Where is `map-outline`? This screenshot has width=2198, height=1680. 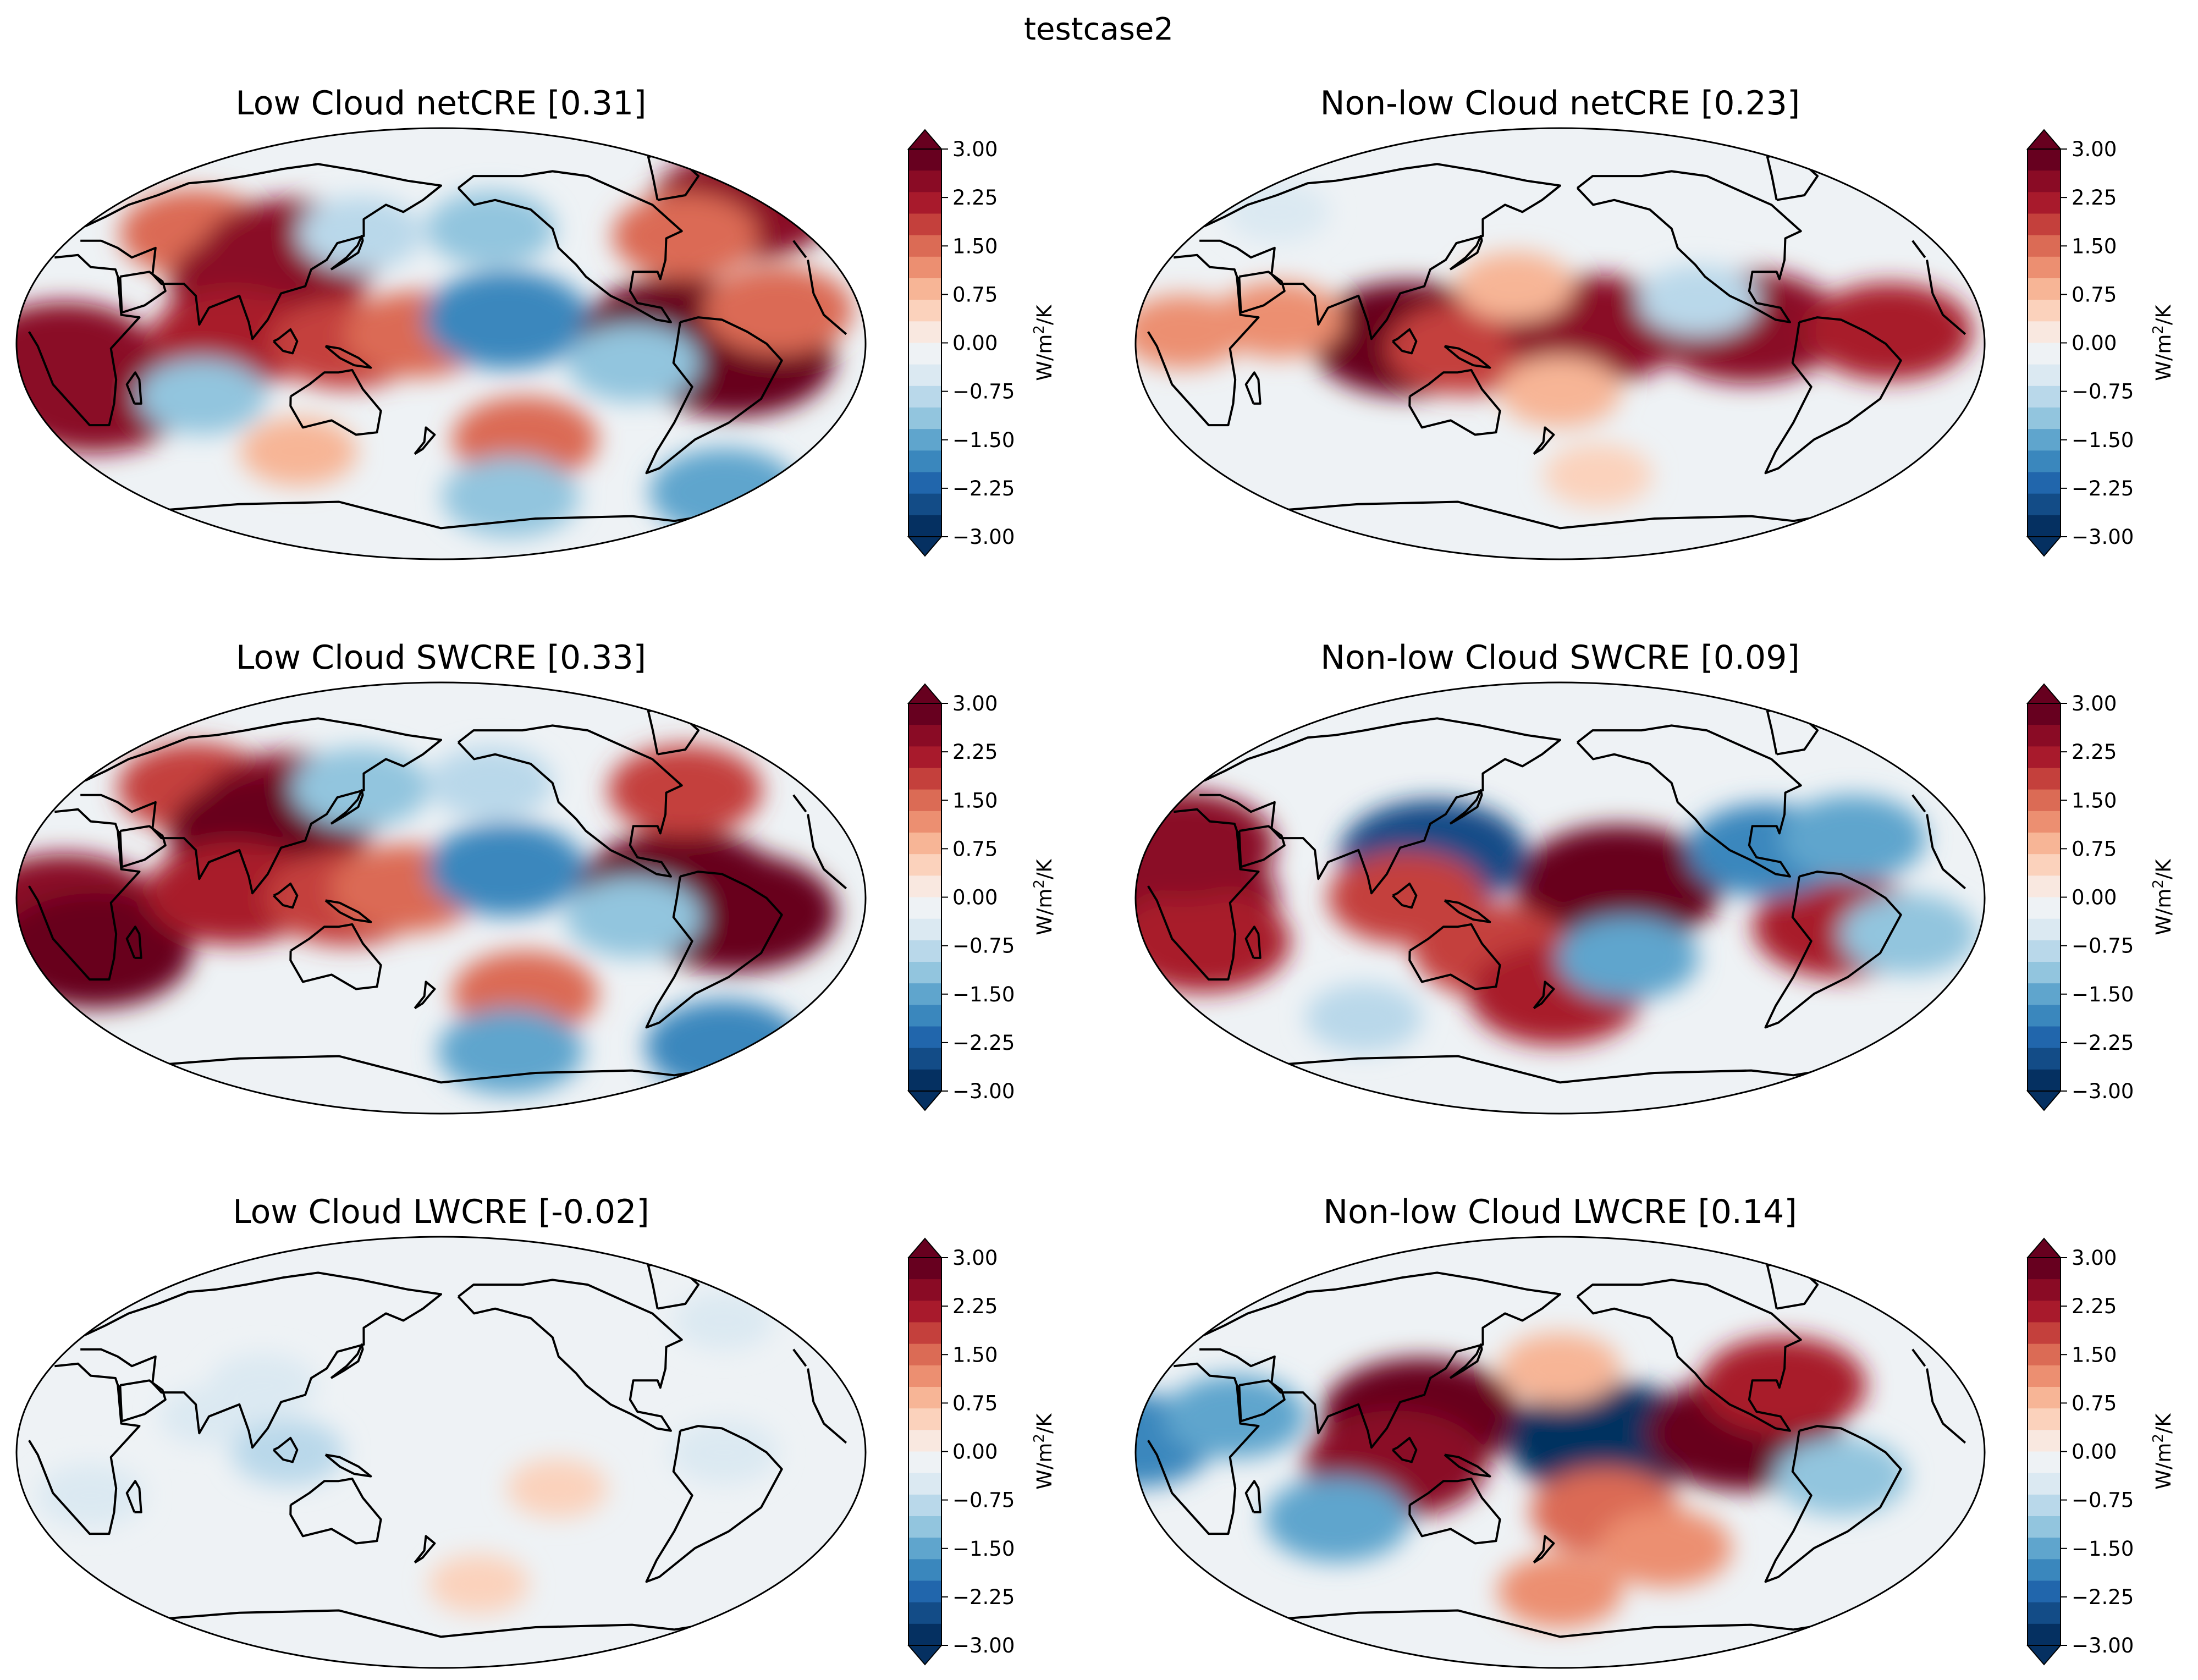 map-outline is located at coordinates (1560, 1452).